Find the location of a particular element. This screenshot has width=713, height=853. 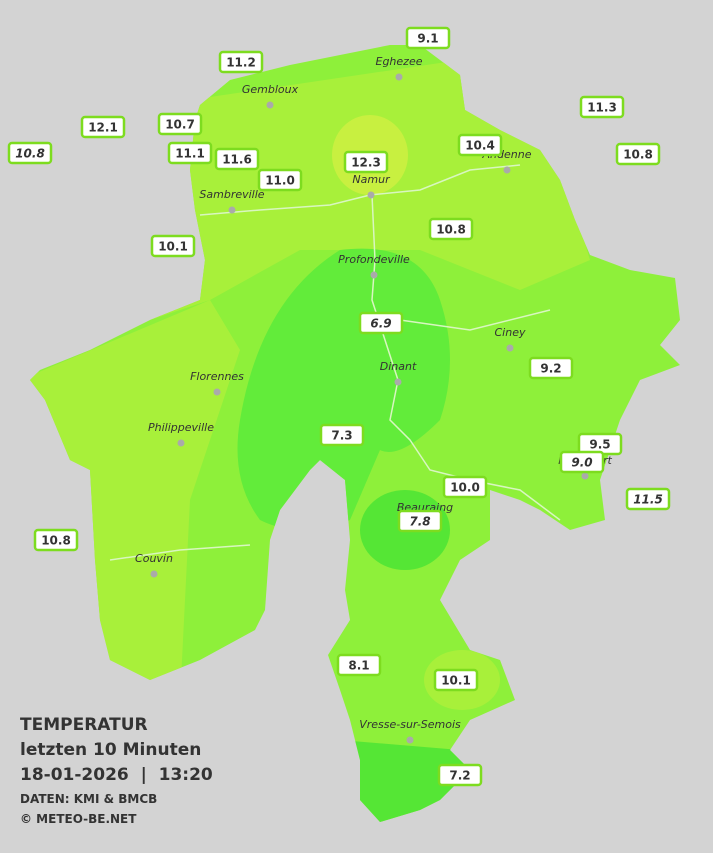

reading-value: 11.0 is located at coordinates (280, 181).